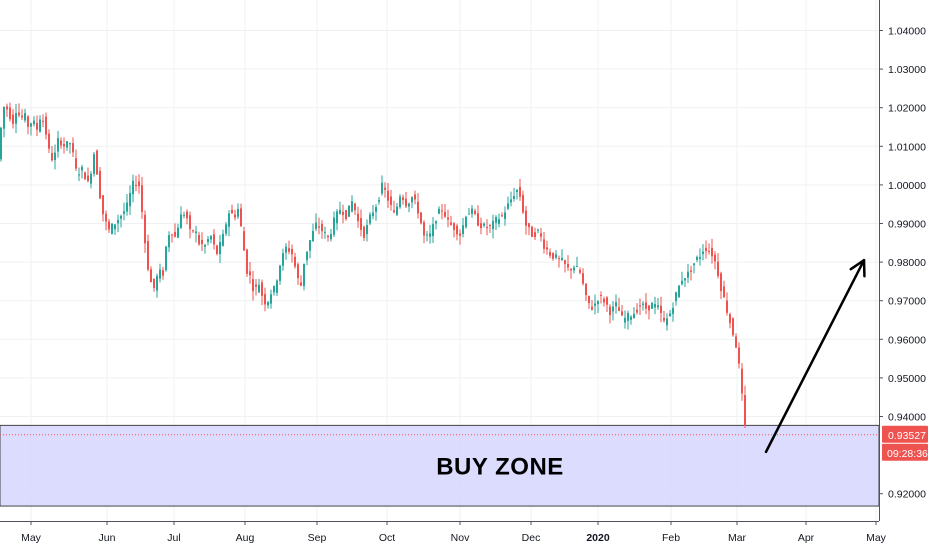 This screenshot has height=550, width=932. Describe the element at coordinates (387, 538) in the screenshot. I see `time-tick-label: Oct` at that location.